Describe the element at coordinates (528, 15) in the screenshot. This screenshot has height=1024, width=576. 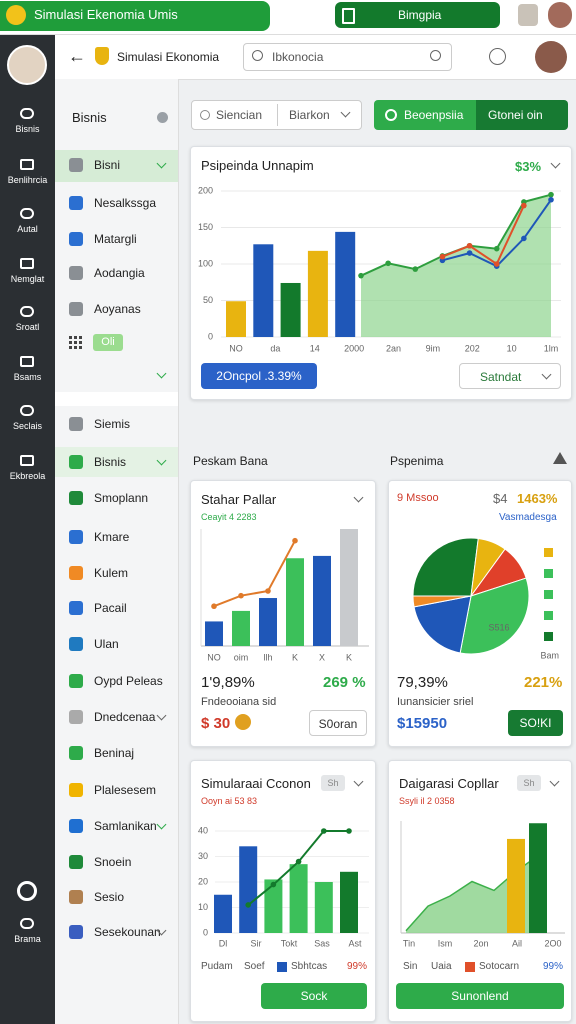
I see `user-icon` at that location.